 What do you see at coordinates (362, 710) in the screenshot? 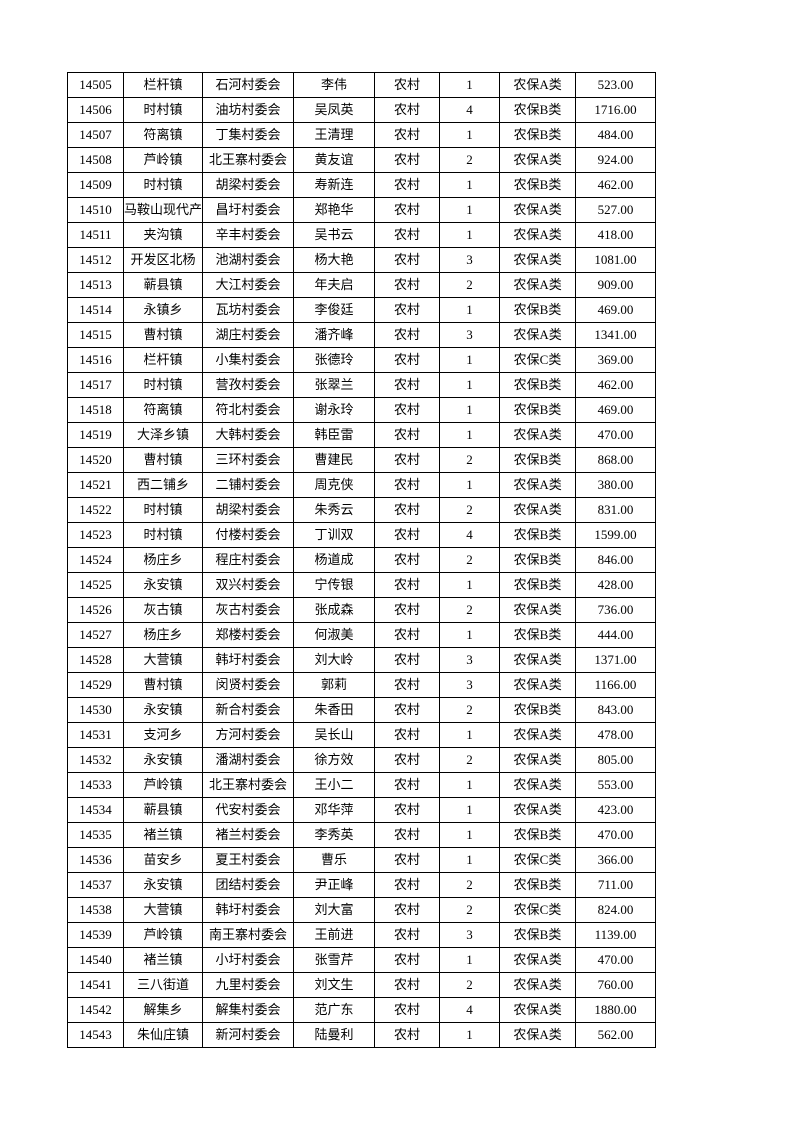
I see `table-row: 14530 永安镇 新合村委会 朱香田 农村 2 农保B类 843.00` at bounding box center [362, 710].